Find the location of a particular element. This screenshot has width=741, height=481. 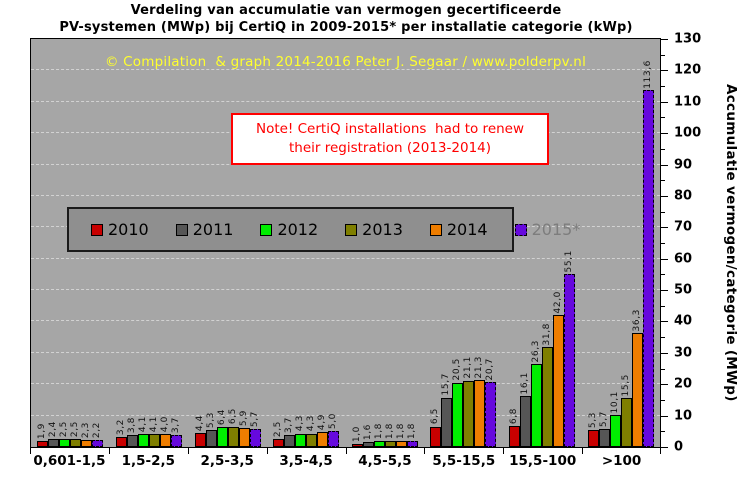

legend-item-2014: 2014 is located at coordinates (458, 229).